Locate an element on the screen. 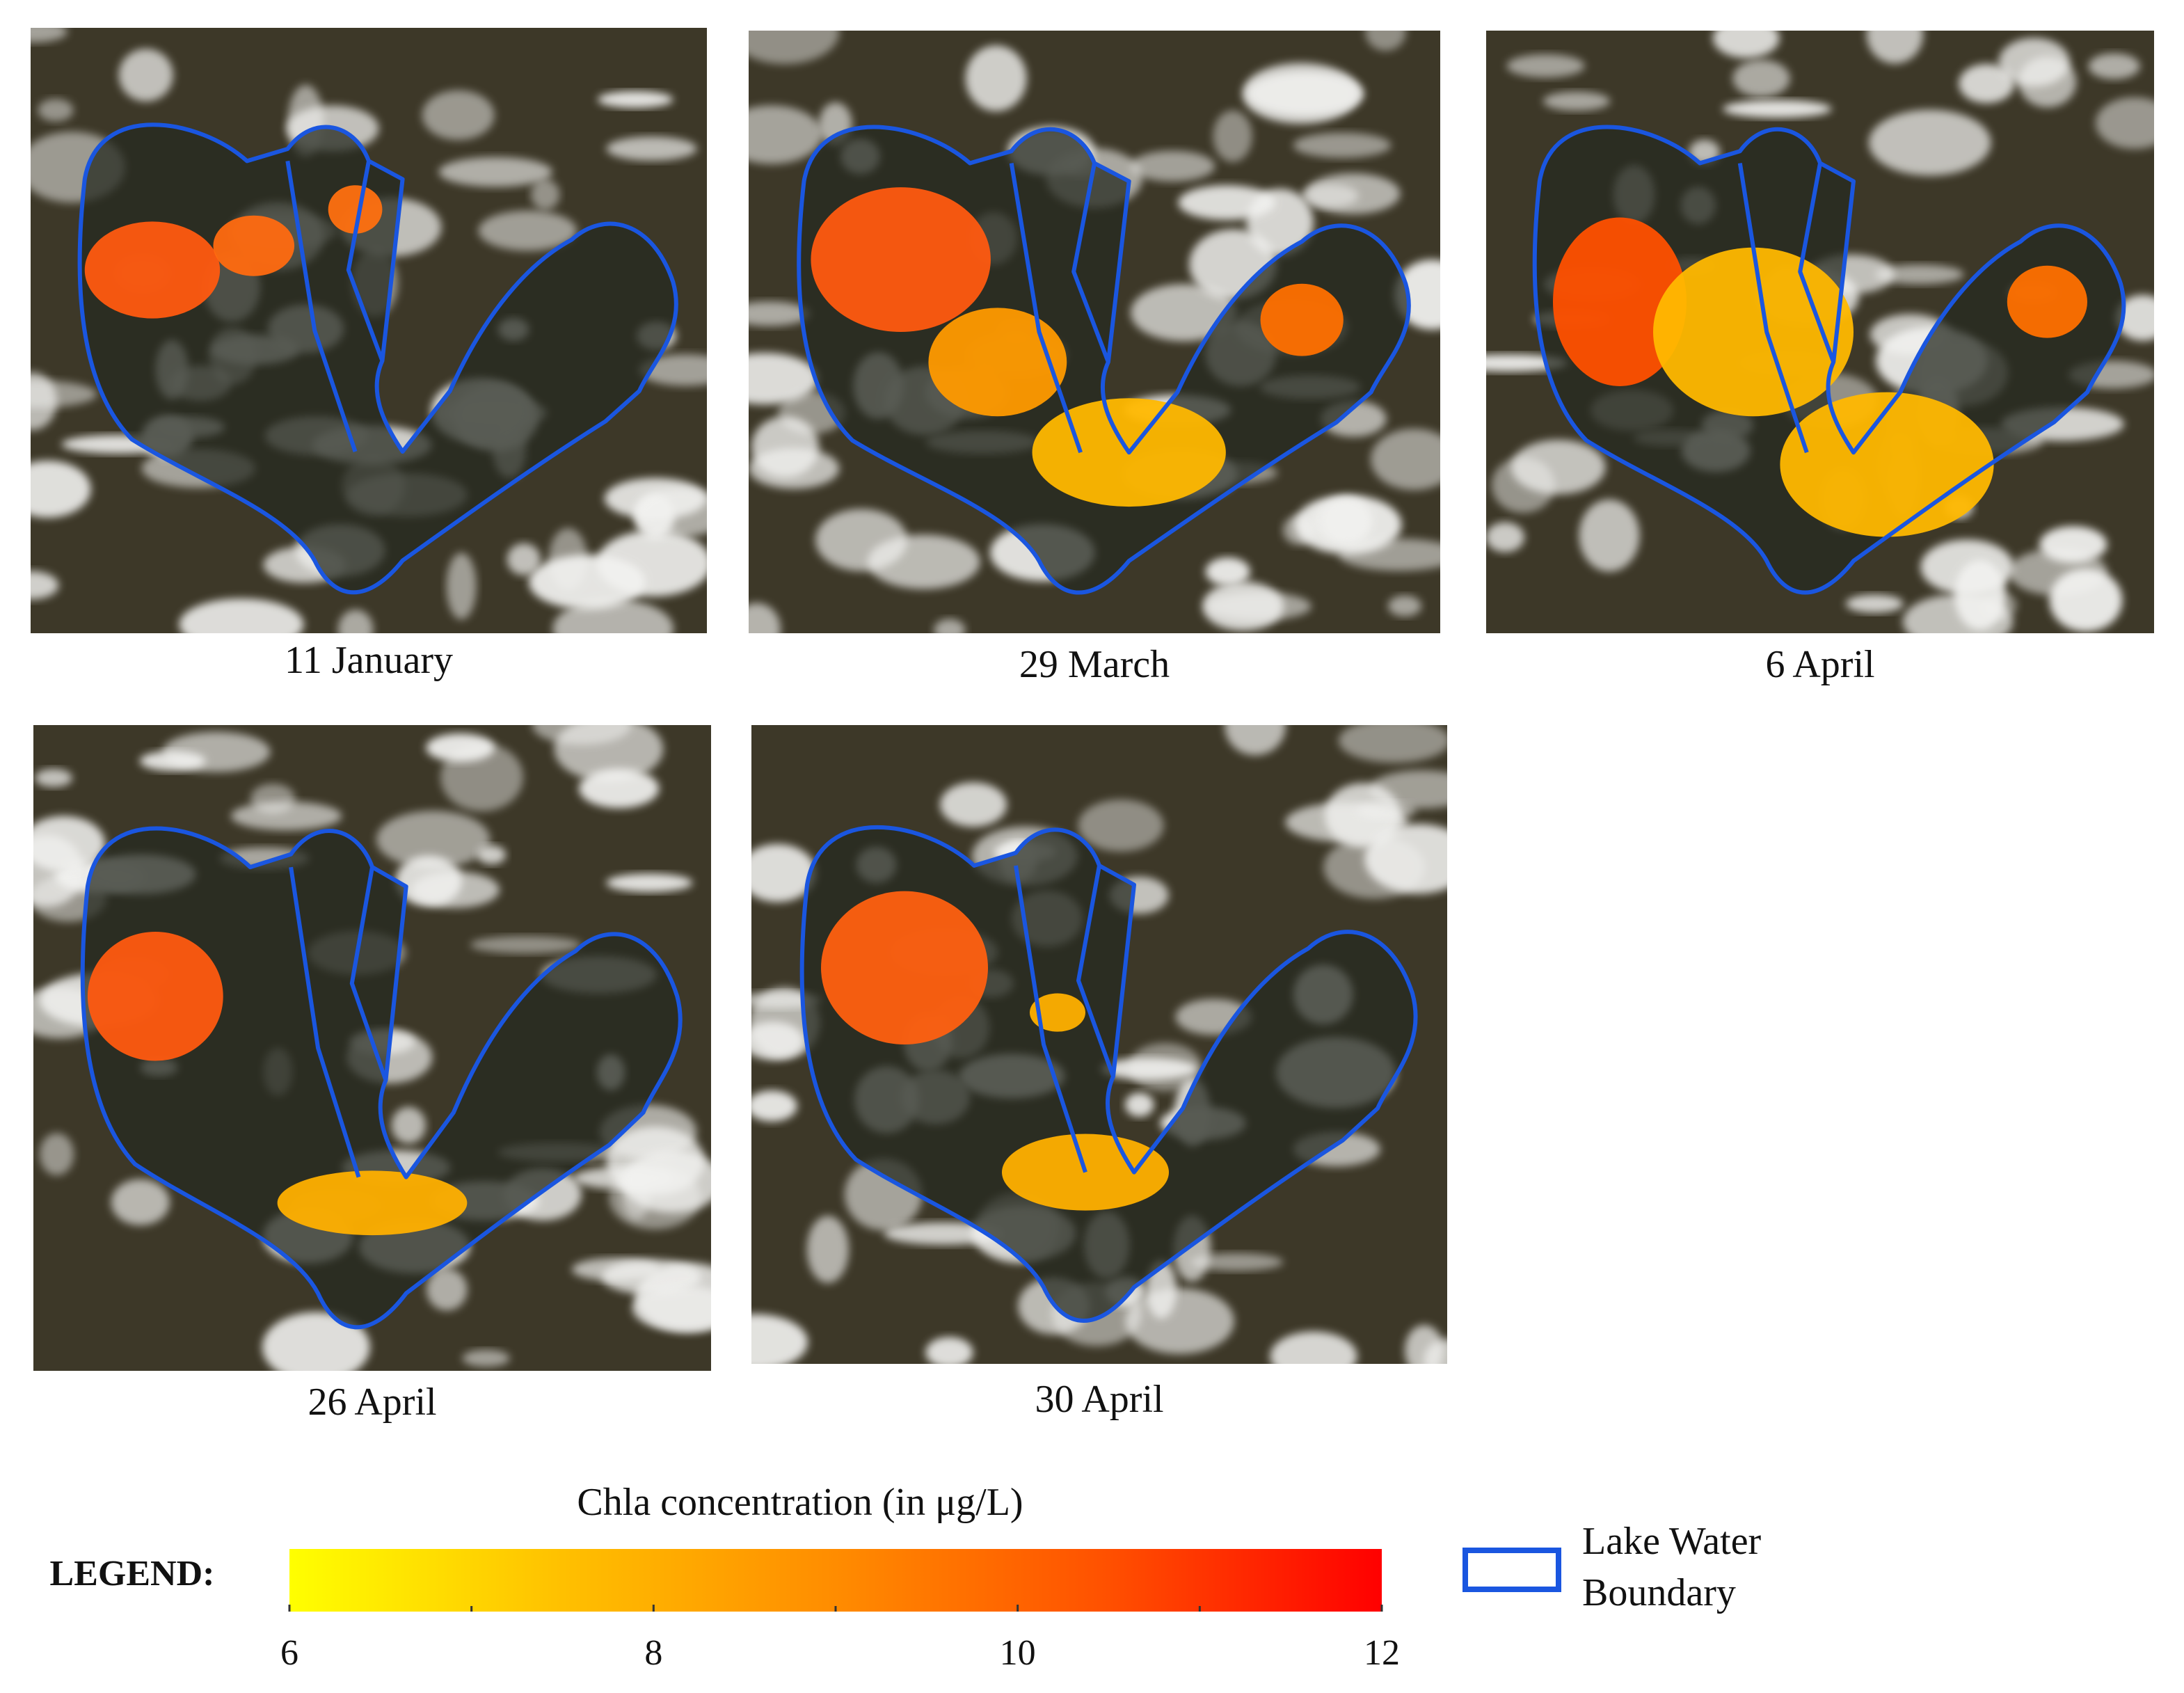 This screenshot has height=1693, width=2184. image-panel: 29 March is located at coordinates (1094, 358).